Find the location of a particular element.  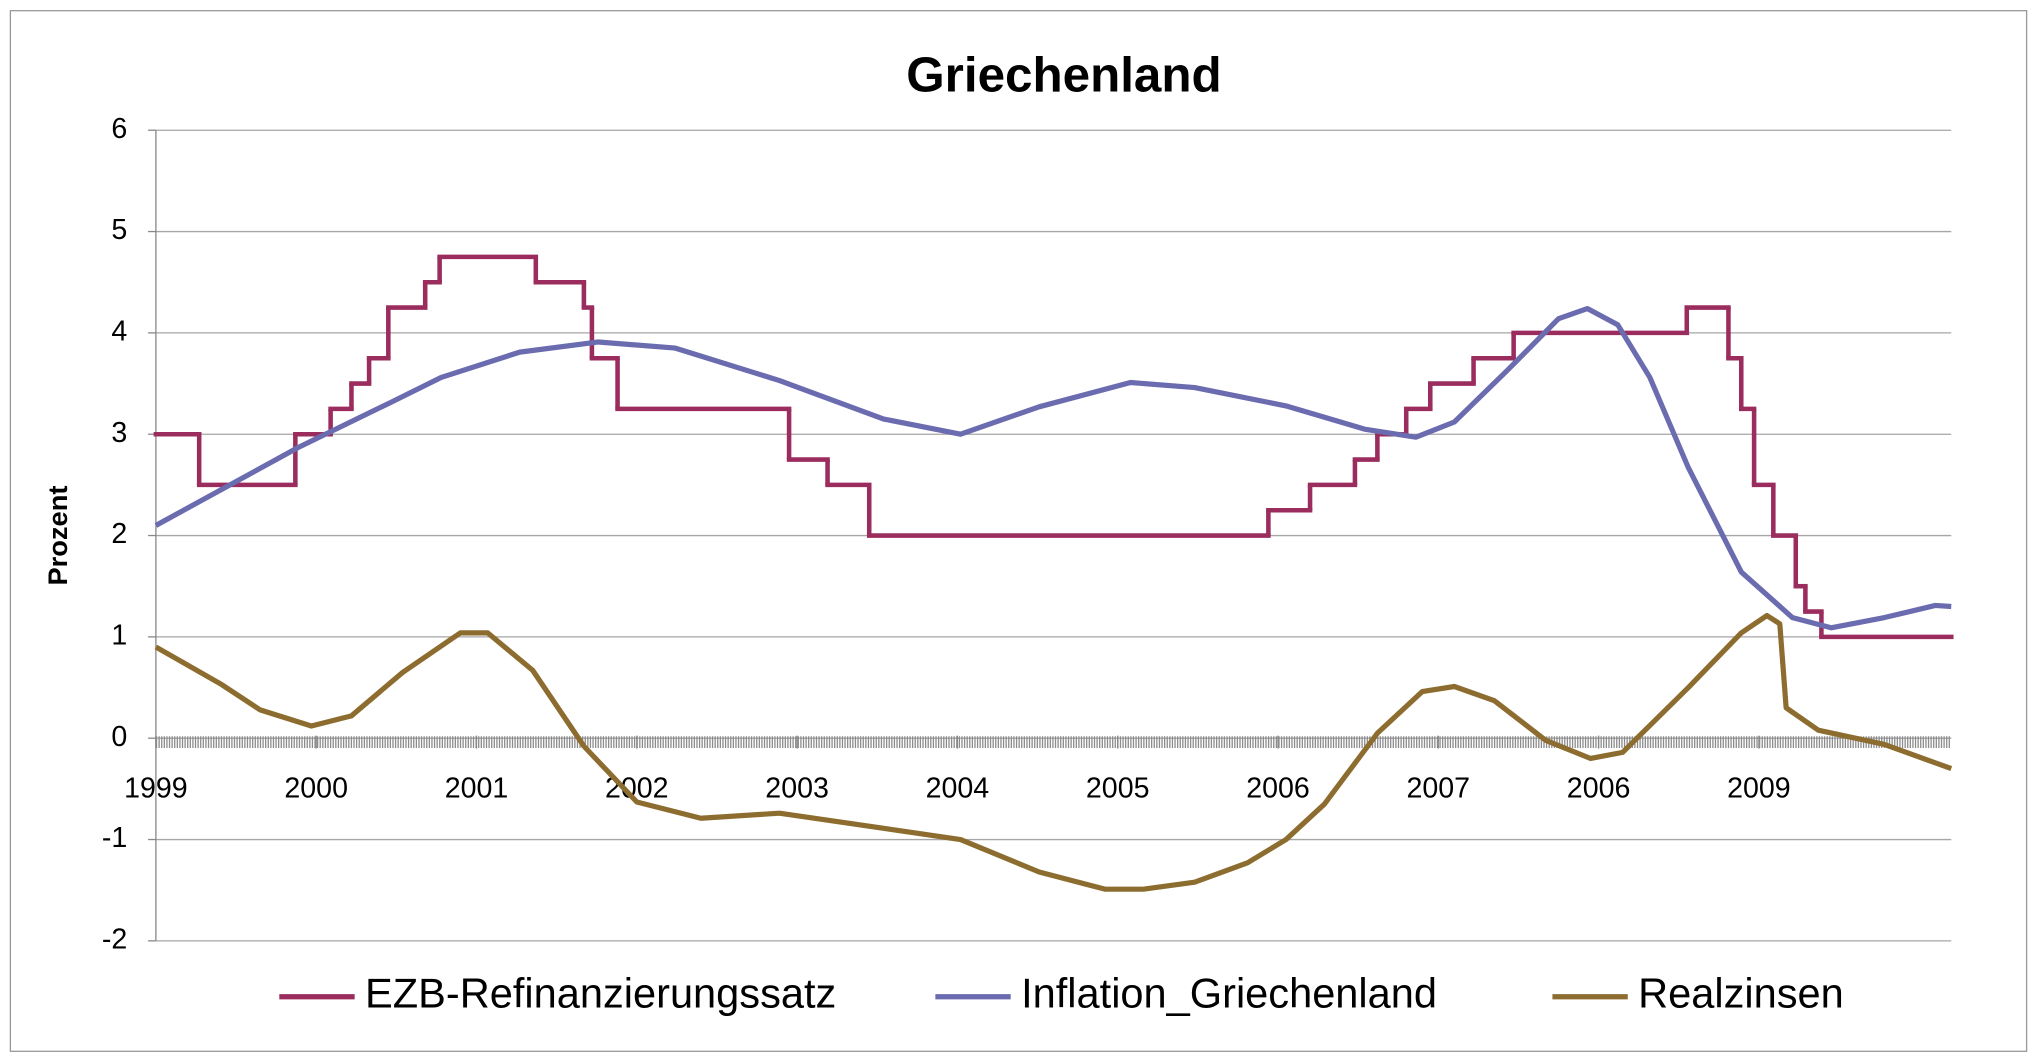

x-tick-label: 2004 is located at coordinates (958, 789).